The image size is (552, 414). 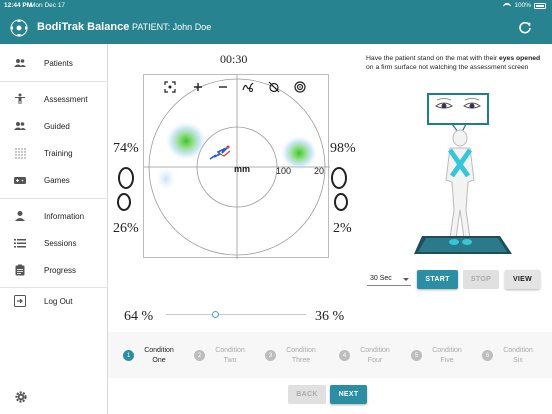 What do you see at coordinates (58, 301) in the screenshot?
I see `sidebar-item-label: Log Out` at bounding box center [58, 301].